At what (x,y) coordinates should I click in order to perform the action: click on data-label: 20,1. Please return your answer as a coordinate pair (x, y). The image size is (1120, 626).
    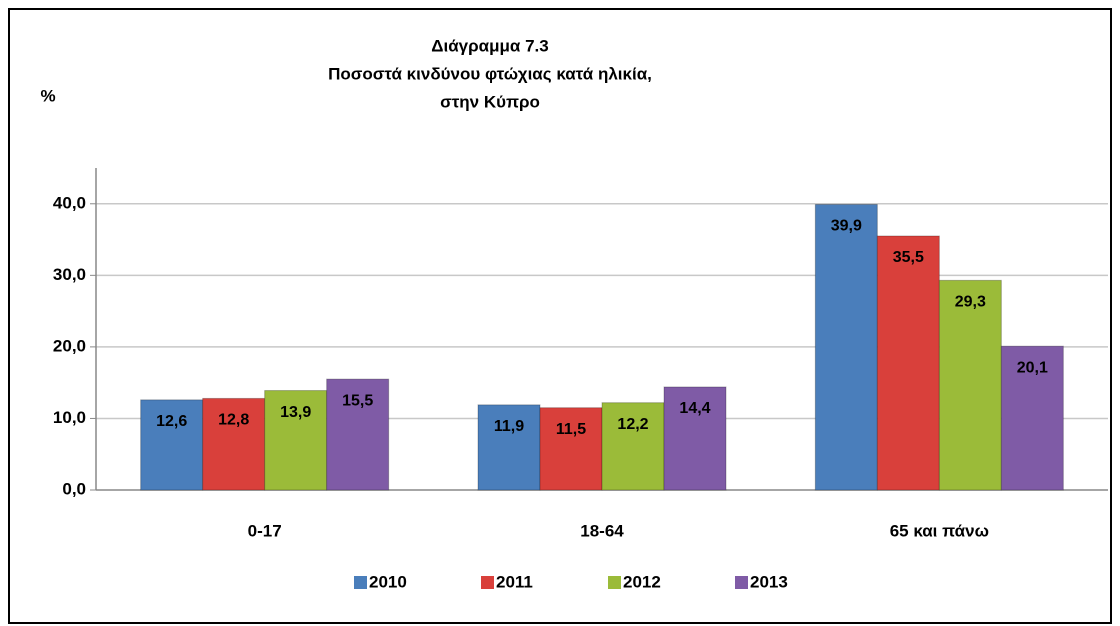
    Looking at the image, I should click on (1032, 367).